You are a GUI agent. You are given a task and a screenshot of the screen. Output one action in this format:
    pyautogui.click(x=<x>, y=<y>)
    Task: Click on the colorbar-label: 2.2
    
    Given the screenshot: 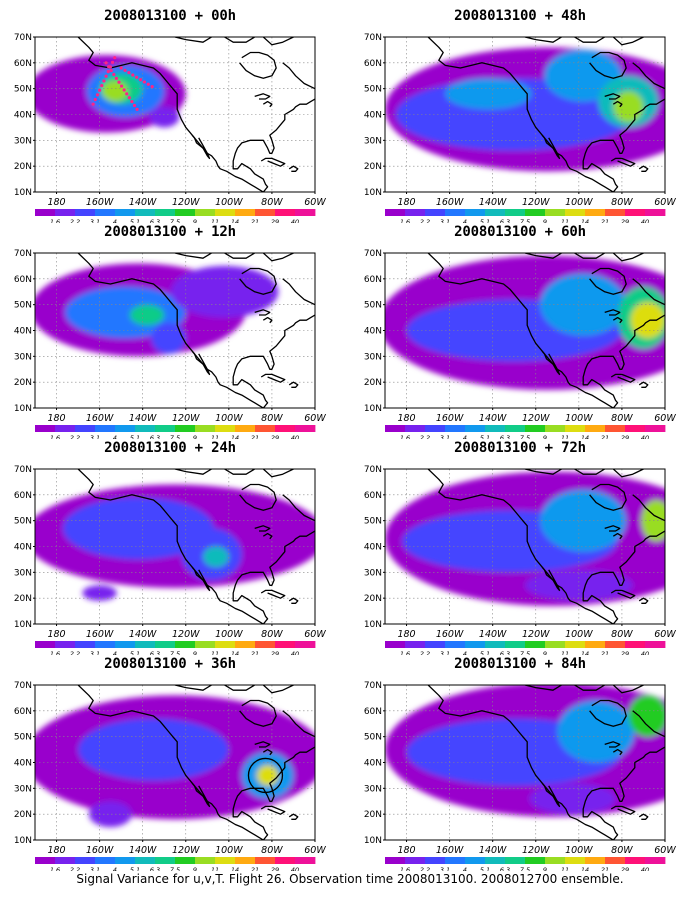 What is the action you would take?
    pyautogui.click(x=75, y=868)
    